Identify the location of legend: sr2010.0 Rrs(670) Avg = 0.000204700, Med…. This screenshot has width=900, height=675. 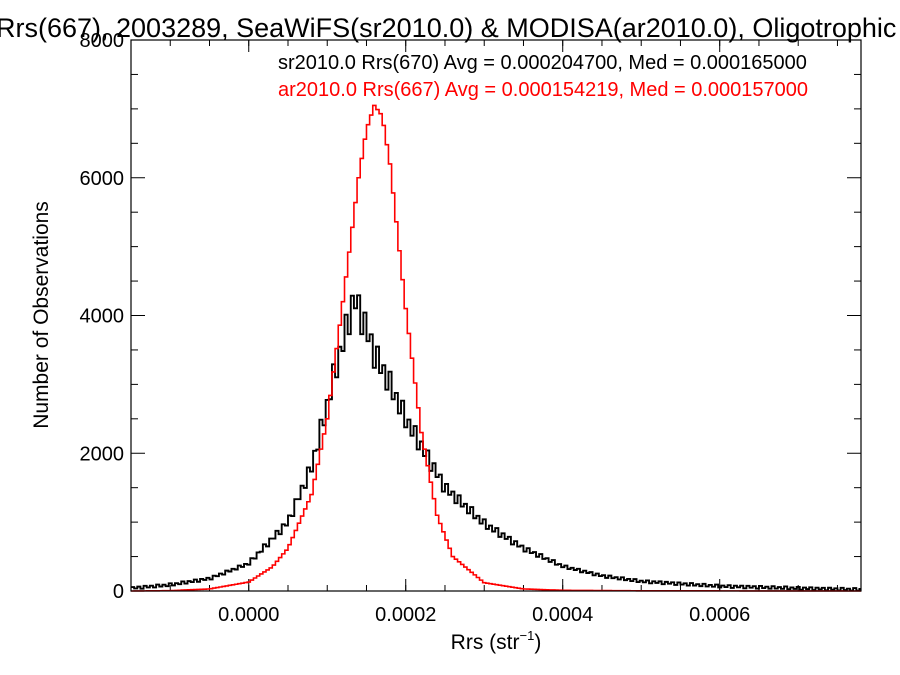
(543, 76).